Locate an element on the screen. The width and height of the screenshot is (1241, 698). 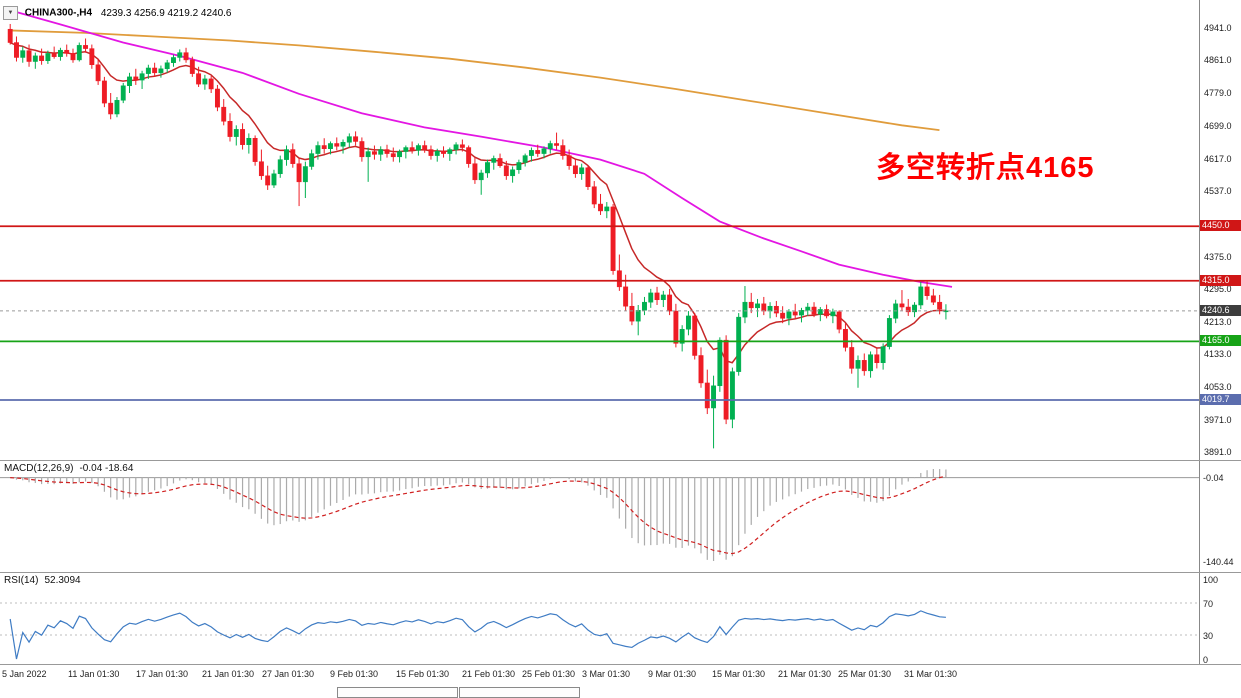
time-axis-label: 5 Jan 2022 is located at coordinates (24, 674).